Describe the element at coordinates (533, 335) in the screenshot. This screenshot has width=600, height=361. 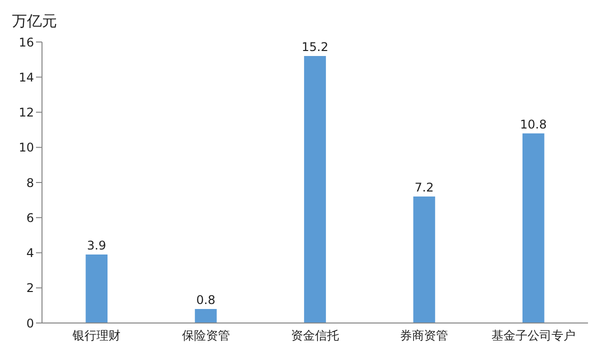
I see `x-tick-label: 基金子公司专户` at that location.